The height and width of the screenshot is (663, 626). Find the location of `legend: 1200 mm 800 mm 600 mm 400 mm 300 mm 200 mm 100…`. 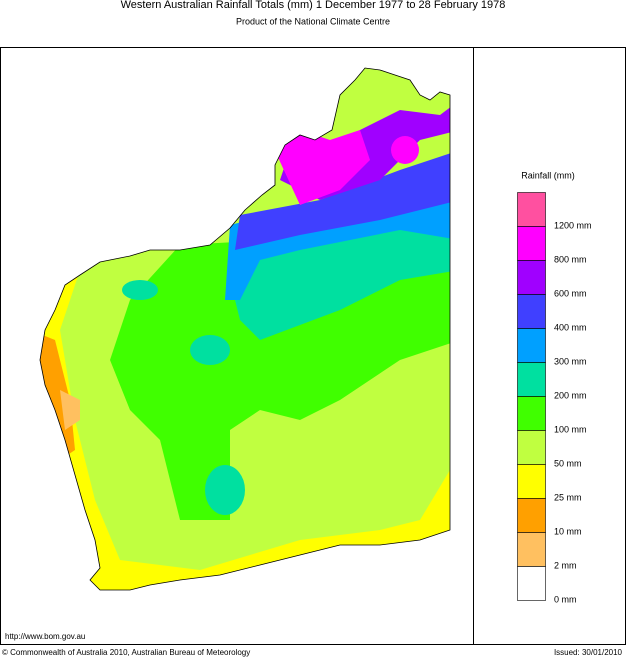

legend: 1200 mm 800 mm 600 mm 400 mm 300 mm 200 mm 100… is located at coordinates (554, 398).